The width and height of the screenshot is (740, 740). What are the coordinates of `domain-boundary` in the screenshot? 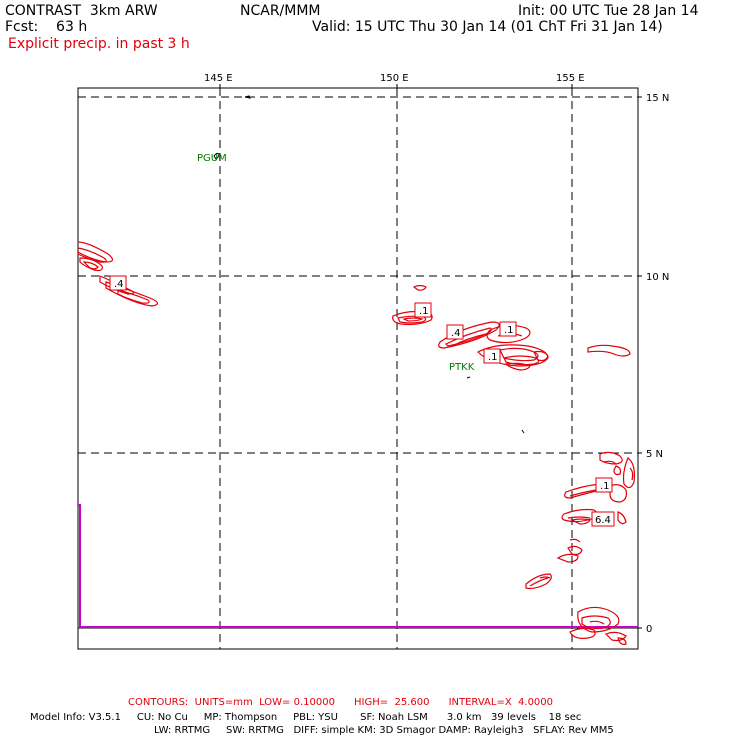 It's located at (358, 566).